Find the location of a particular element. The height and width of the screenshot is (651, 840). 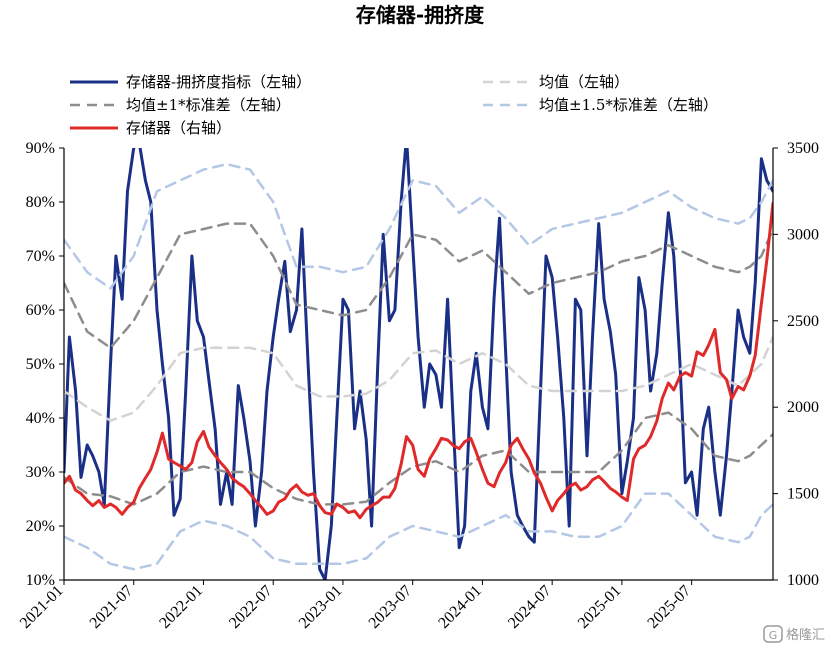

y-right-tick-label: 3000 is located at coordinates (803, 234).